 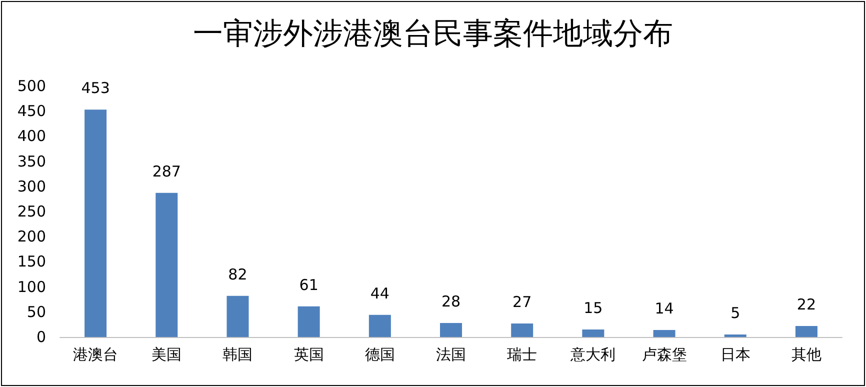 What do you see at coordinates (166, 171) in the screenshot?
I see `data-label: 287` at bounding box center [166, 171].